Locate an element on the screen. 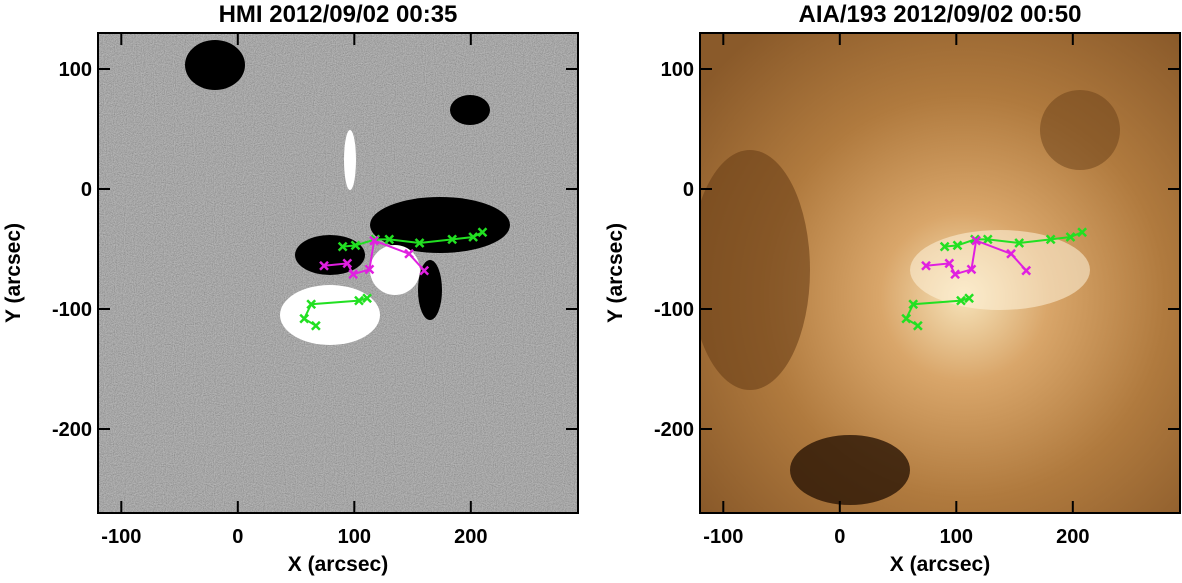  chart-title: AIA/193 2012/09/02 00:50 is located at coordinates (940, 14).